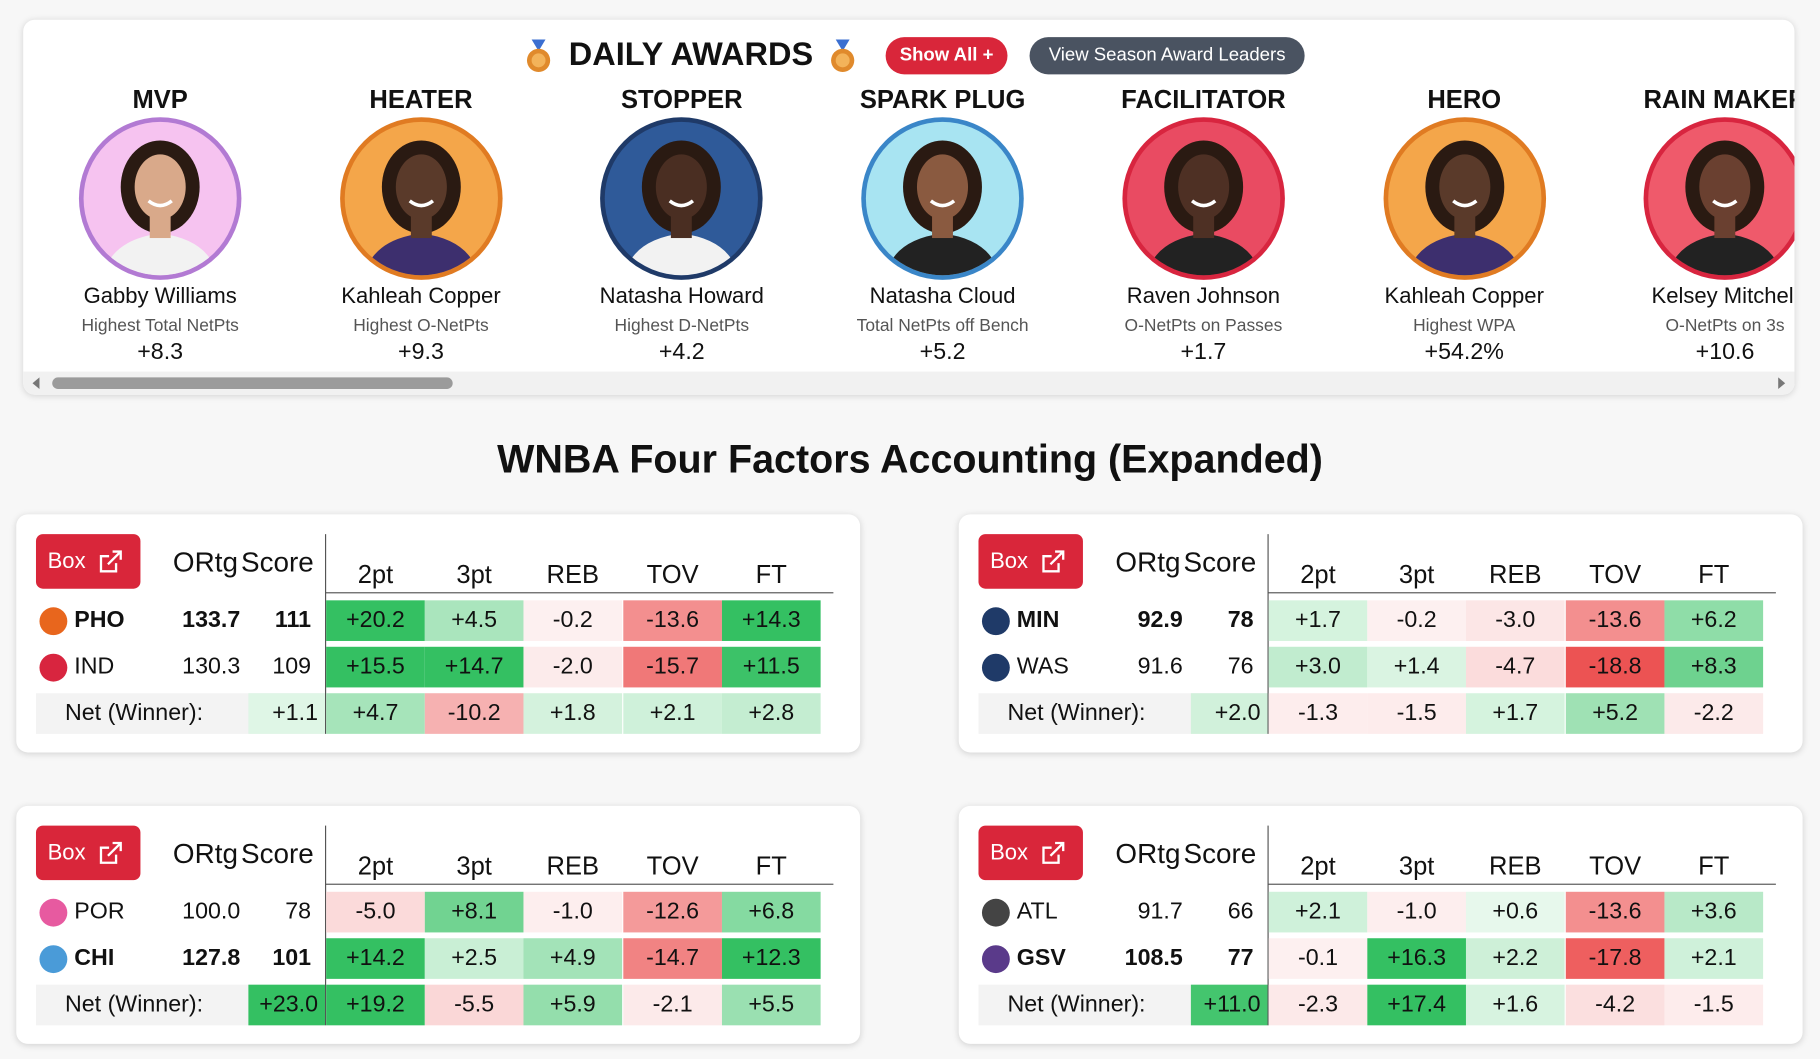  Describe the element at coordinates (292, 666) in the screenshot. I see `team-score: 109` at that location.